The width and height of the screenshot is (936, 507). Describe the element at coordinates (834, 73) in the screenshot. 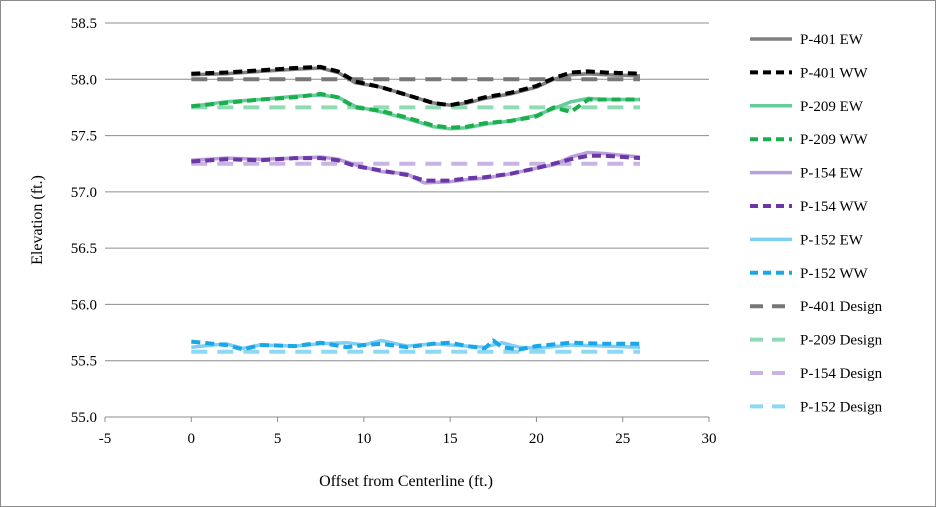

I see `legend-label: P-401 WW` at that location.